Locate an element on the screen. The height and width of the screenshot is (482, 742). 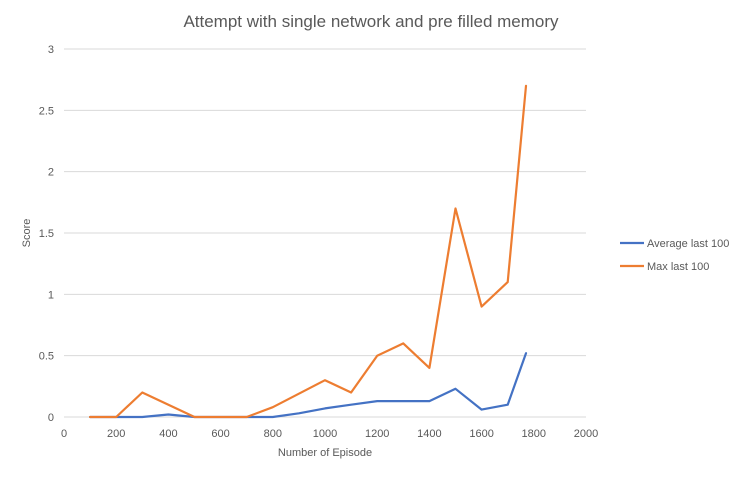
x-tick-label: 0 is located at coordinates (64, 434).